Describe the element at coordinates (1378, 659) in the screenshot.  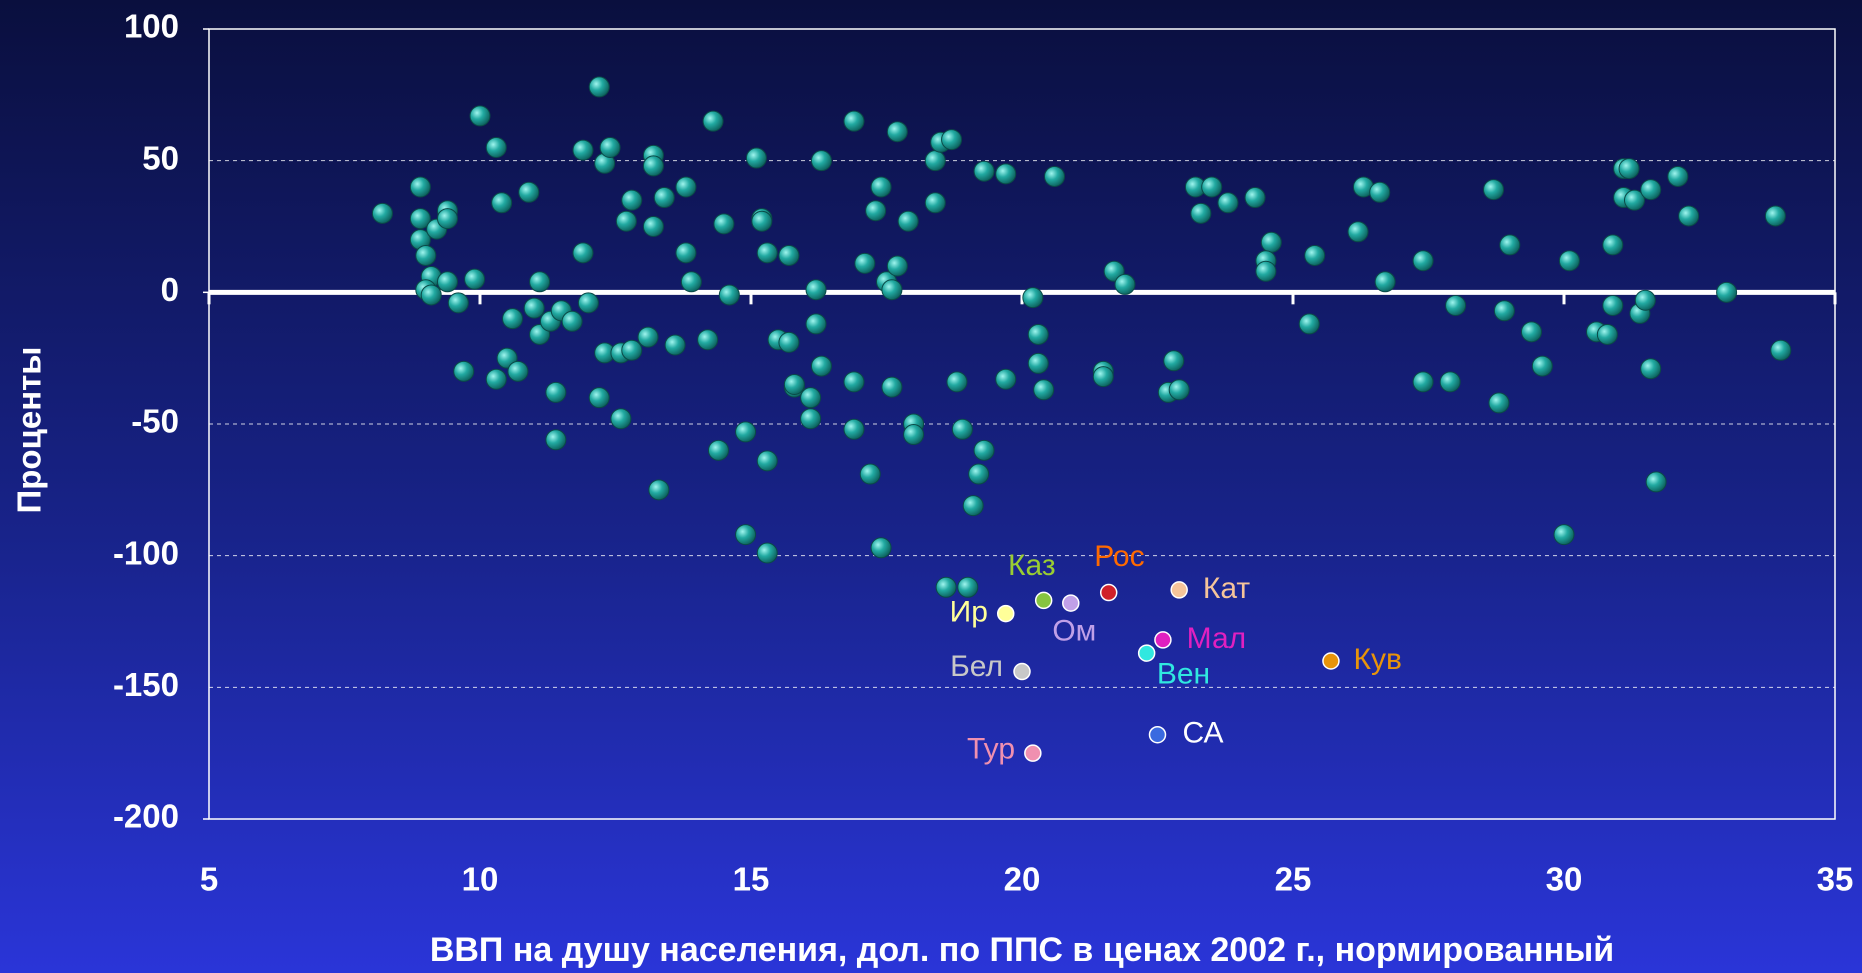
I see `point-label: Кув` at that location.